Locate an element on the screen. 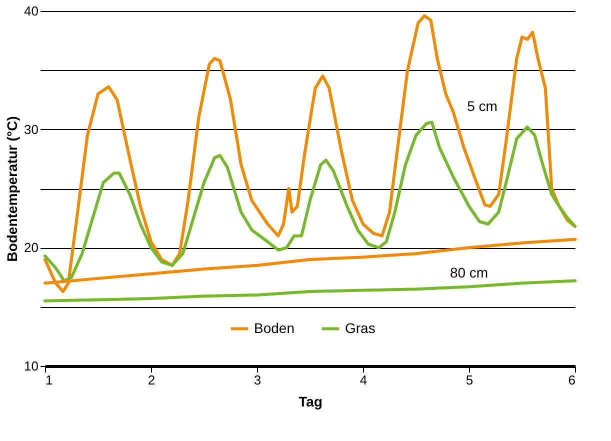 The image size is (611, 441). legend-label: Gras is located at coordinates (360, 328).